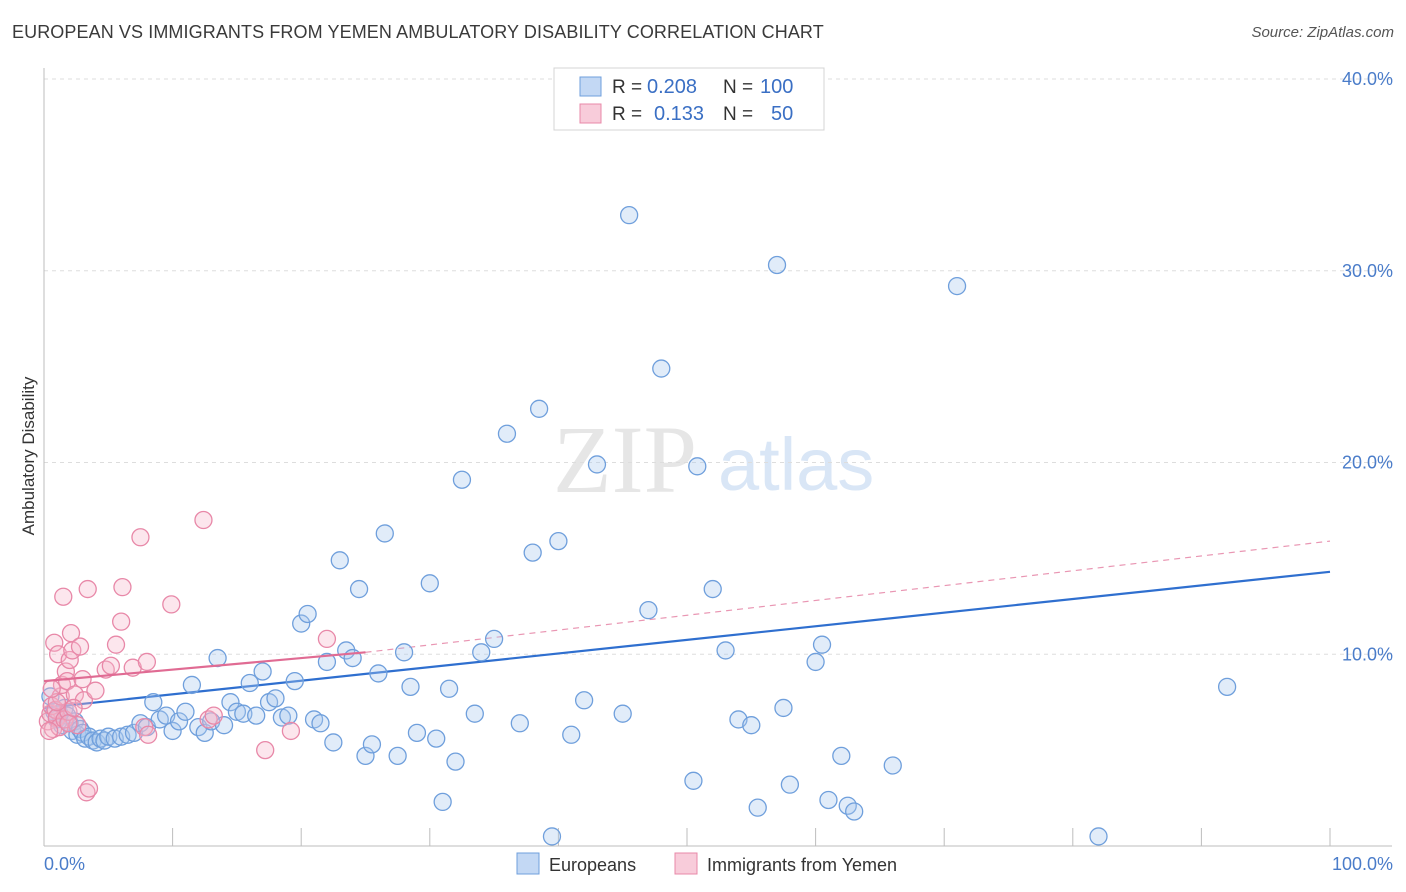  Describe the element at coordinates (1367, 79) in the screenshot. I see `y-tick-label-40: 40.0%` at that location.